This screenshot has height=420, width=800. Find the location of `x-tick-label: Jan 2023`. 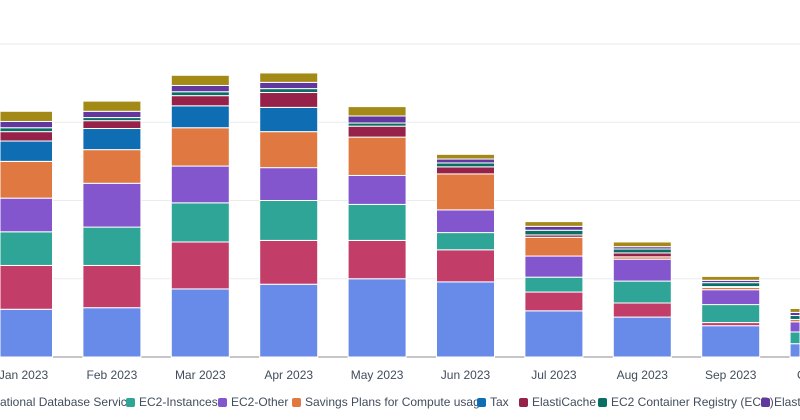

x-tick-label: Jan 2023 is located at coordinates (24, 375).